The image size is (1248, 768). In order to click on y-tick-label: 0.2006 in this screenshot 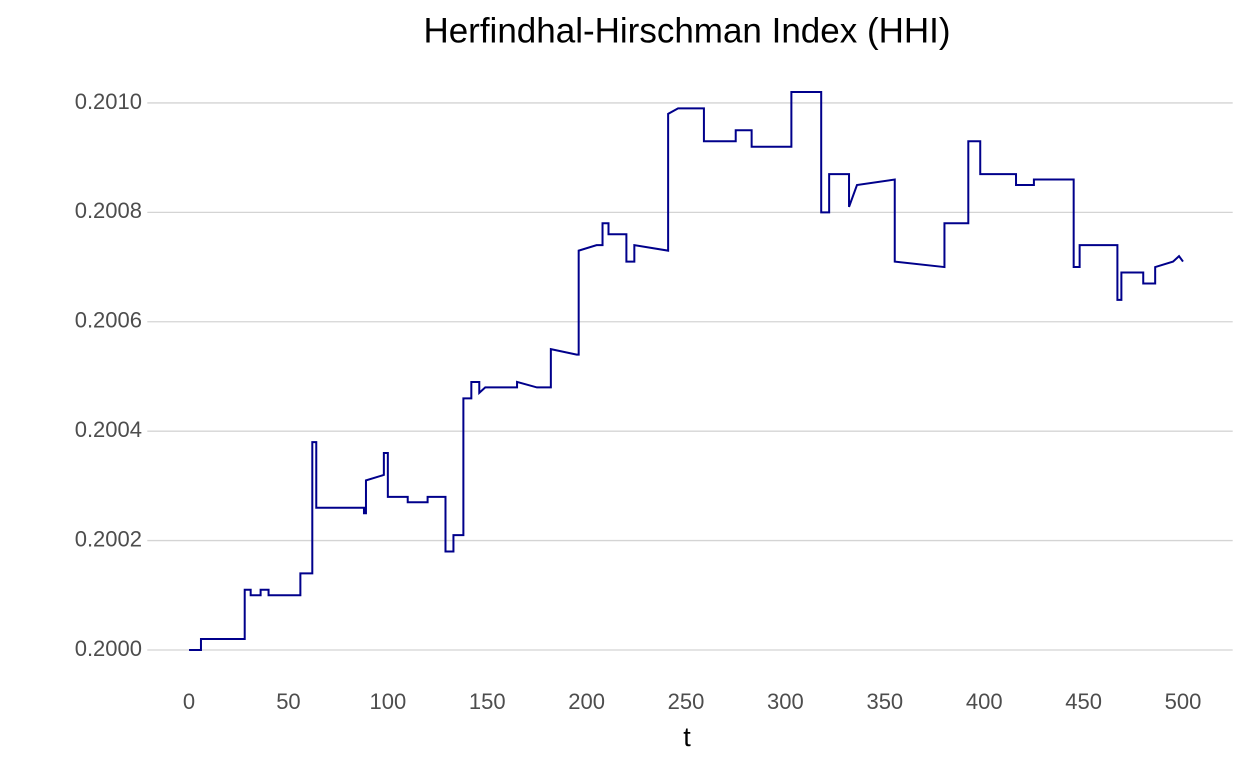, I will do `click(108, 320)`.